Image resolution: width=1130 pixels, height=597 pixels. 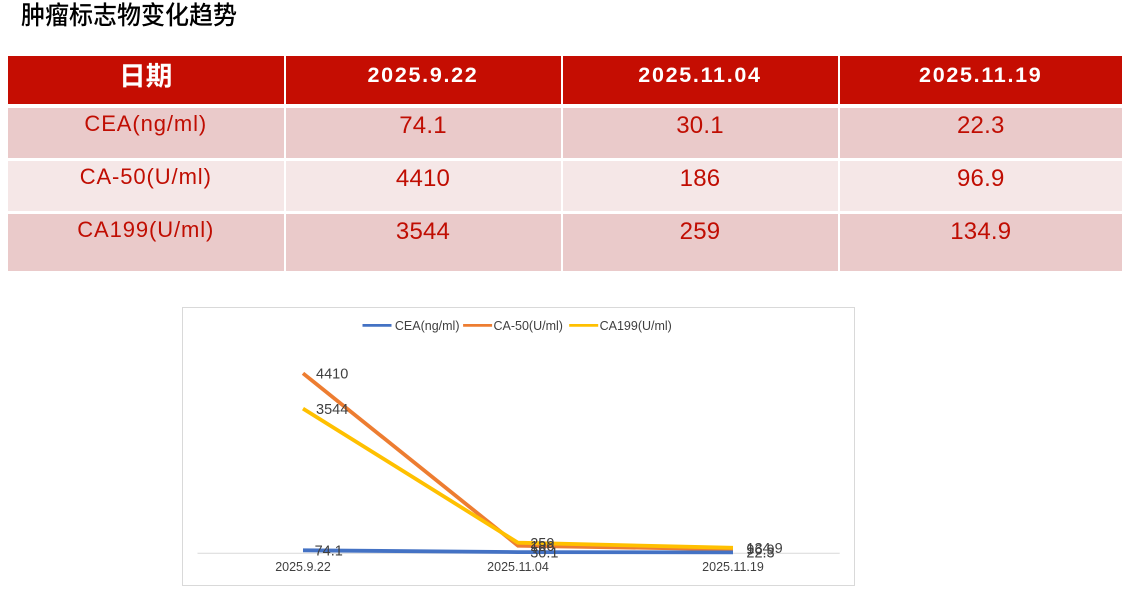 I want to click on svg-text: CA-50(U/ml), so click(x=528, y=326).